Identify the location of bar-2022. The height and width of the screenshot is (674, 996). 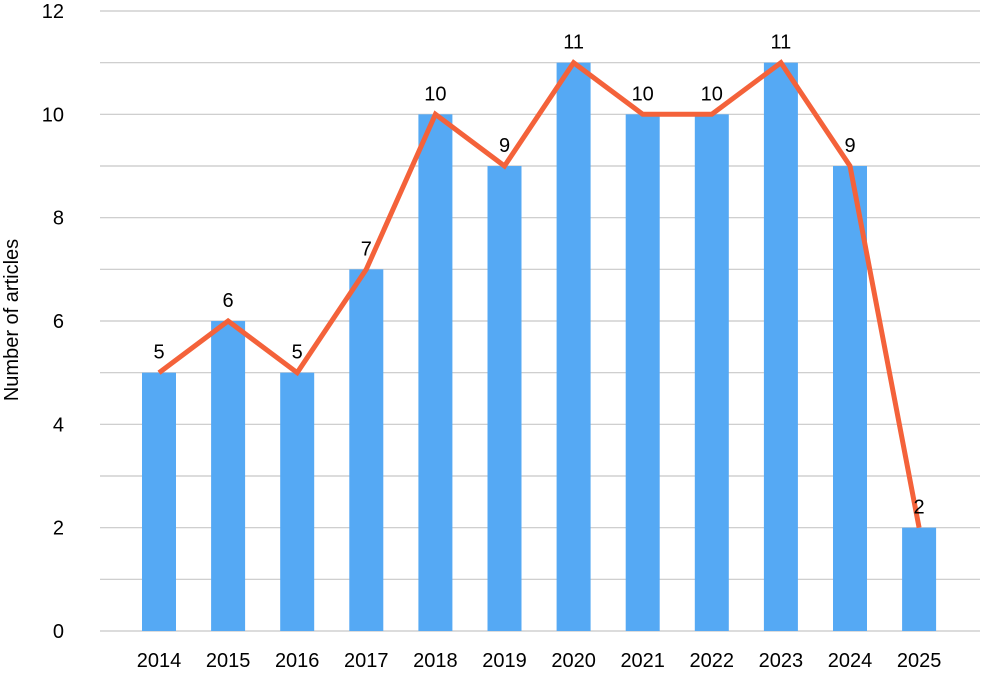
(711, 373).